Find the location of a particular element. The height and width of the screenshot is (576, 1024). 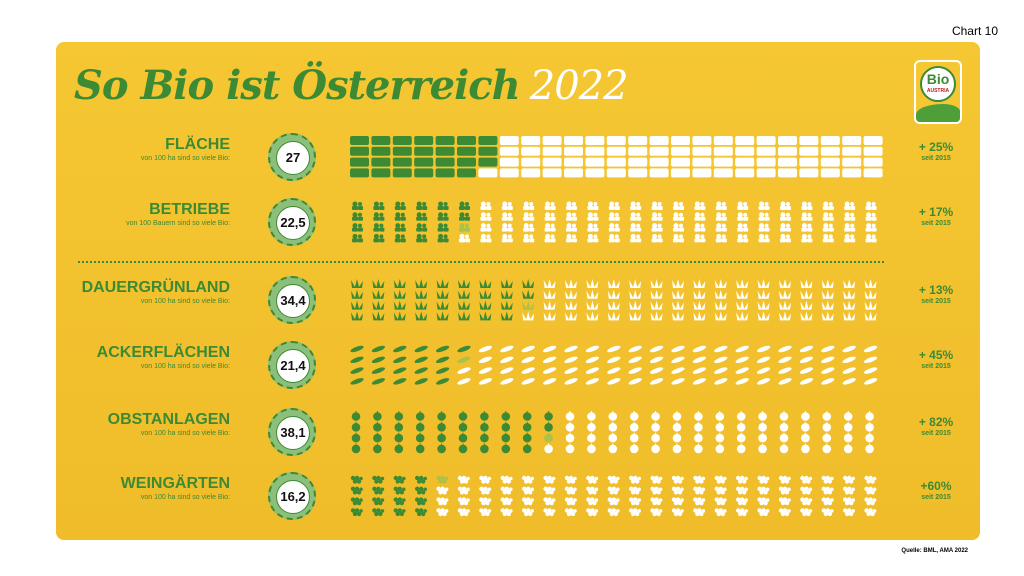

change-label: + 17% seit 2015 is located at coordinates (936, 217).